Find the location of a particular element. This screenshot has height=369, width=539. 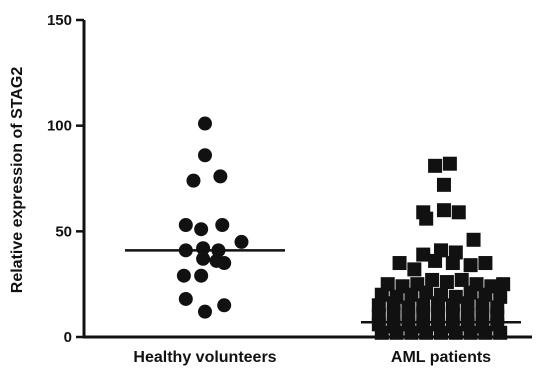

median-lines is located at coordinates (323, 286).